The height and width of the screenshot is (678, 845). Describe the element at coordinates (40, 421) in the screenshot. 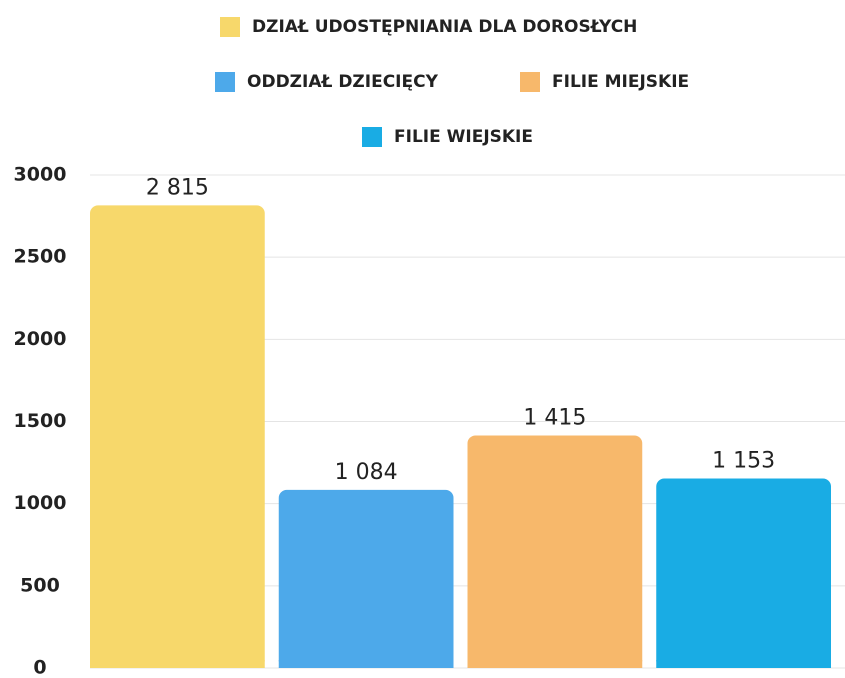

I see `y-tick-label: 1500` at that location.